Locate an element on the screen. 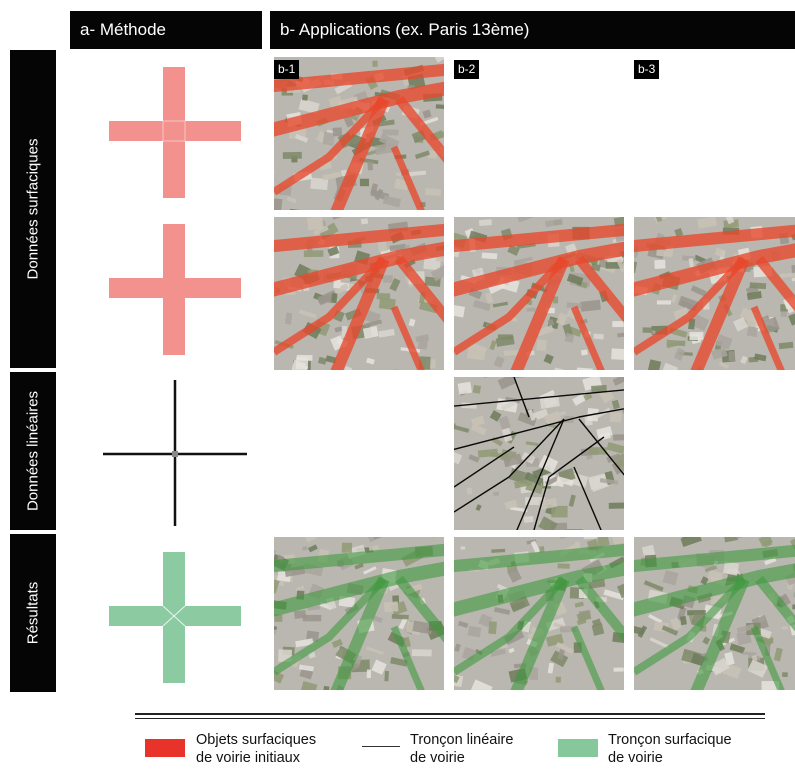 Image resolution: width=795 pixels, height=770 pixels. method-cross-split-red is located at coordinates (175, 132).